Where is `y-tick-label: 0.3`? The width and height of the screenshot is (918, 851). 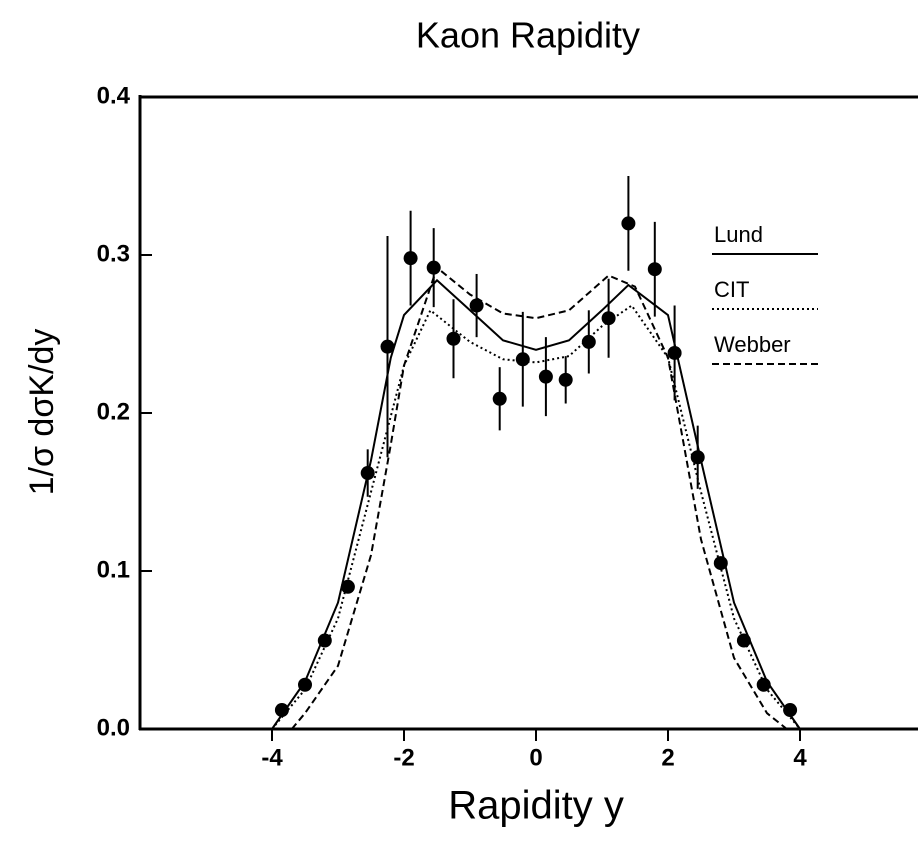 y-tick-label: 0.3 is located at coordinates (113, 253).